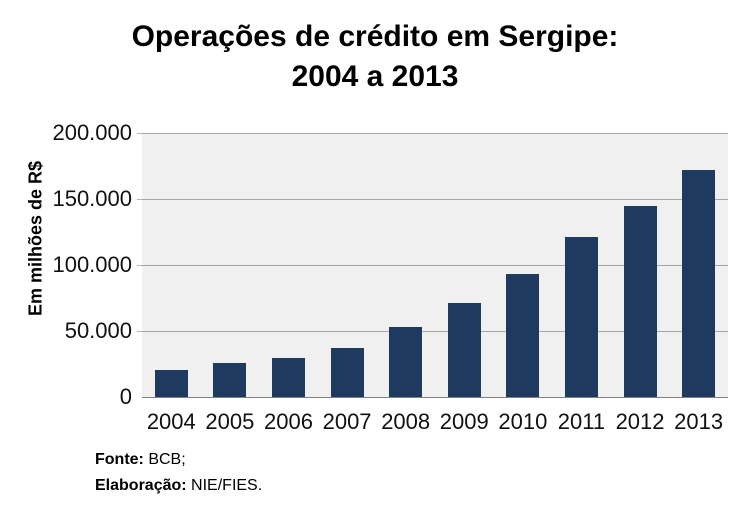 The height and width of the screenshot is (508, 750). Describe the element at coordinates (581, 421) in the screenshot. I see `x-tick-label-2011: 2011` at that location.